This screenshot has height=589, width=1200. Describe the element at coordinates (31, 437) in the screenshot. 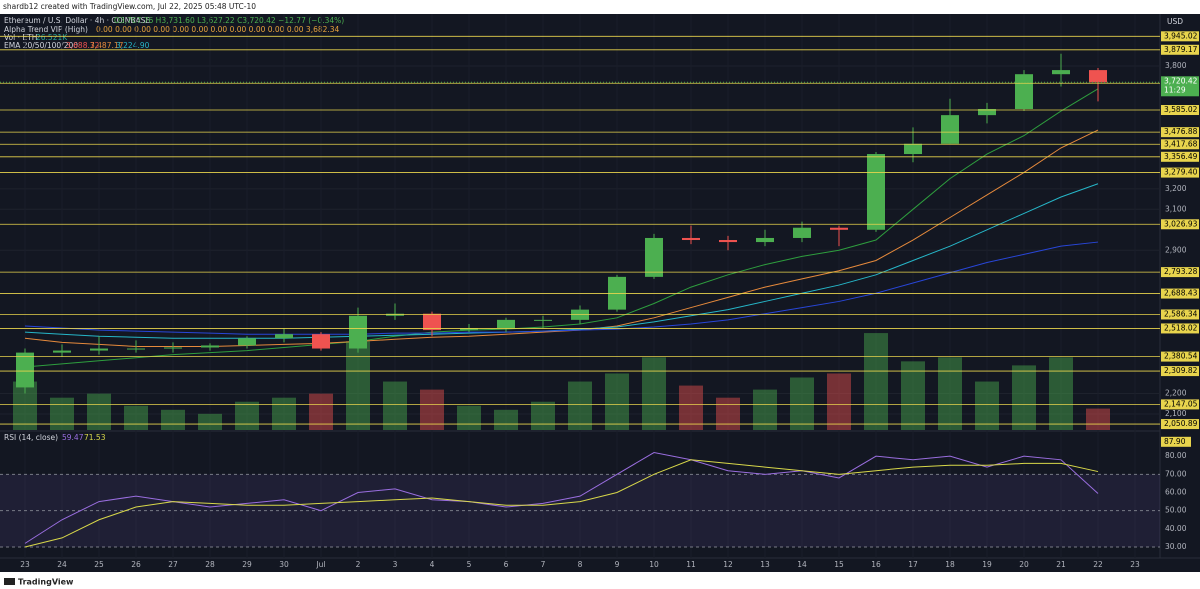

I see `rsi-title: RSI (14, close)` at that location.